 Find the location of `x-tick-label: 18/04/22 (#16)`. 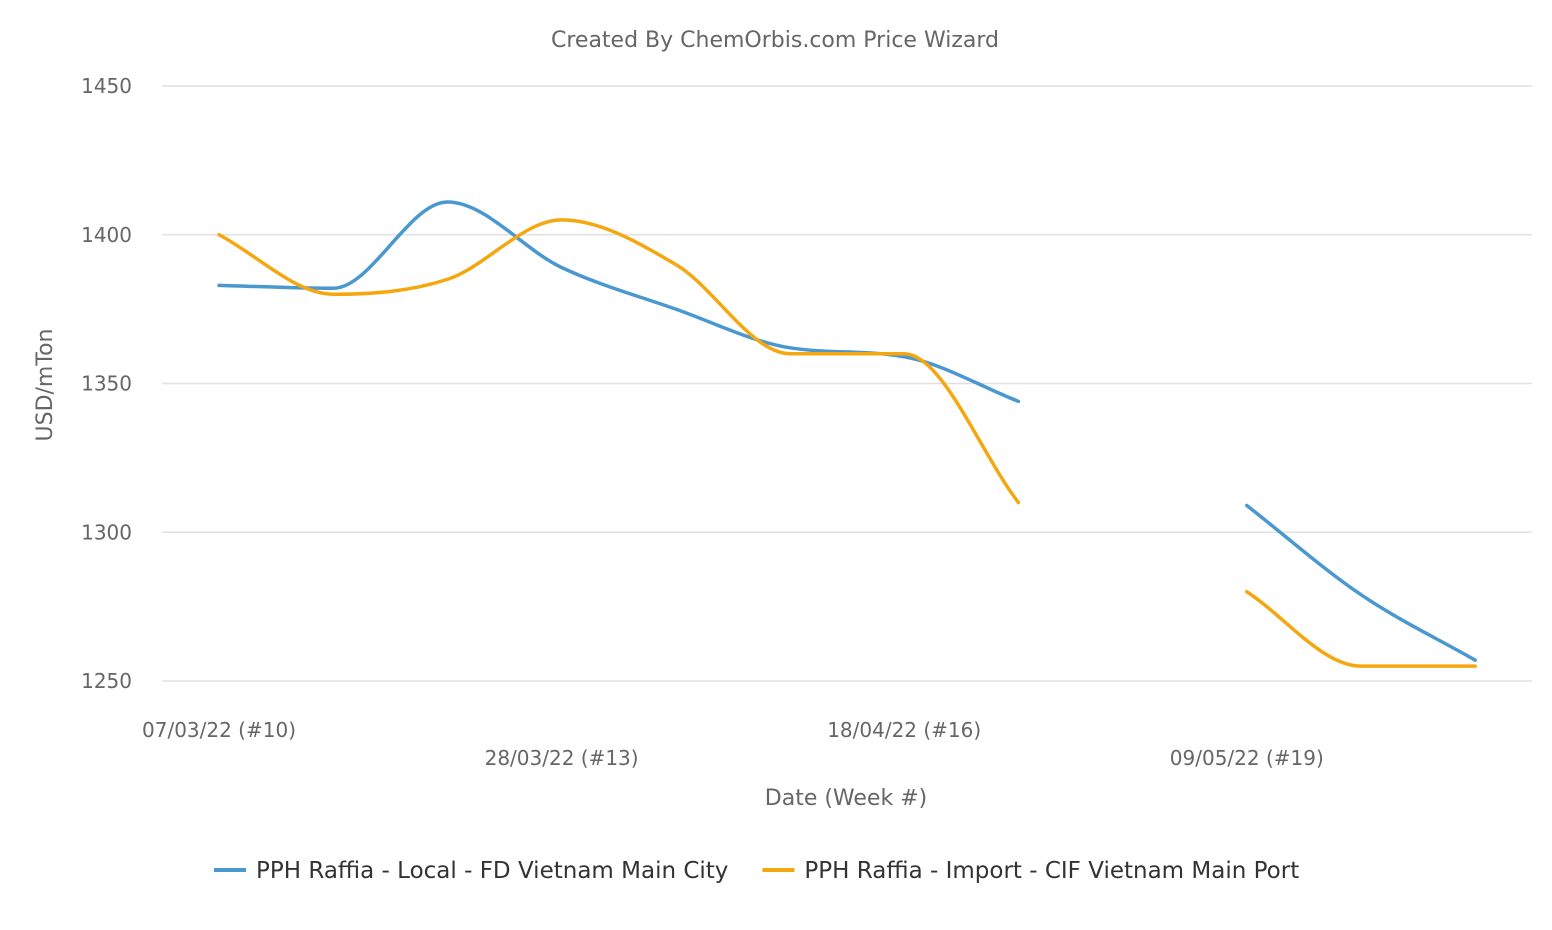

x-tick-label: 18/04/22 (#16) is located at coordinates (904, 730).